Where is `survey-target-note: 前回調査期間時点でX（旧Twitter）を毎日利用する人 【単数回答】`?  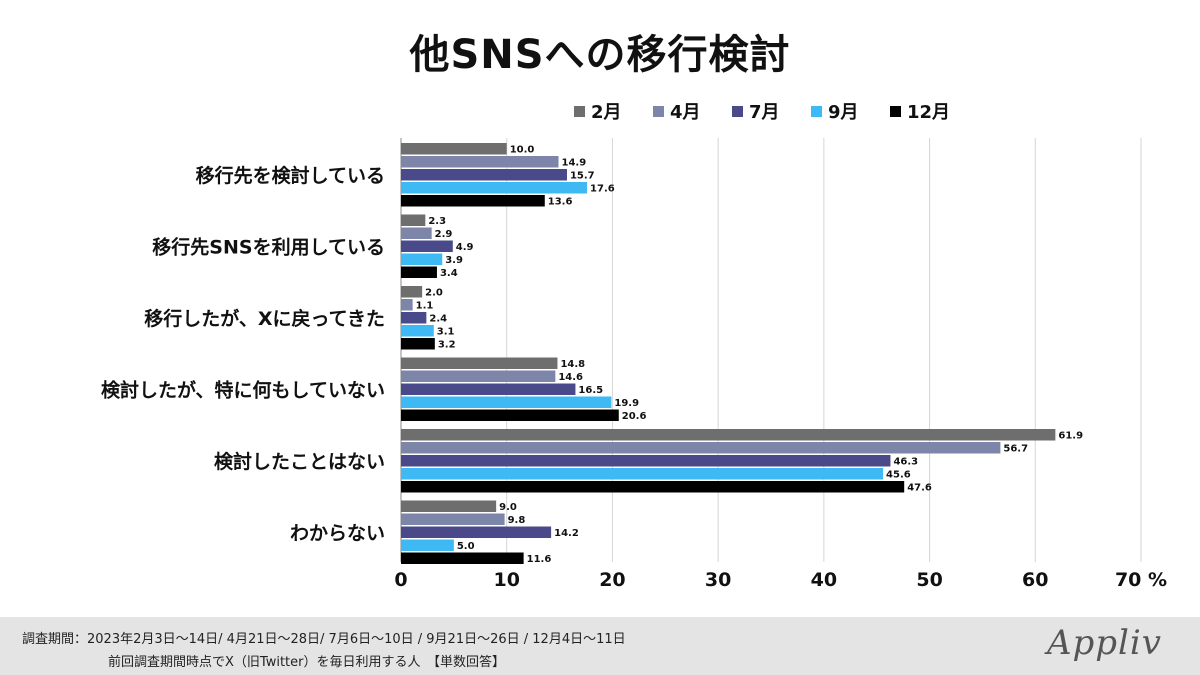 survey-target-note: 前回調査期間時点でX（旧Twitter）を毎日利用する人 【単数回答】 is located at coordinates (306, 662).